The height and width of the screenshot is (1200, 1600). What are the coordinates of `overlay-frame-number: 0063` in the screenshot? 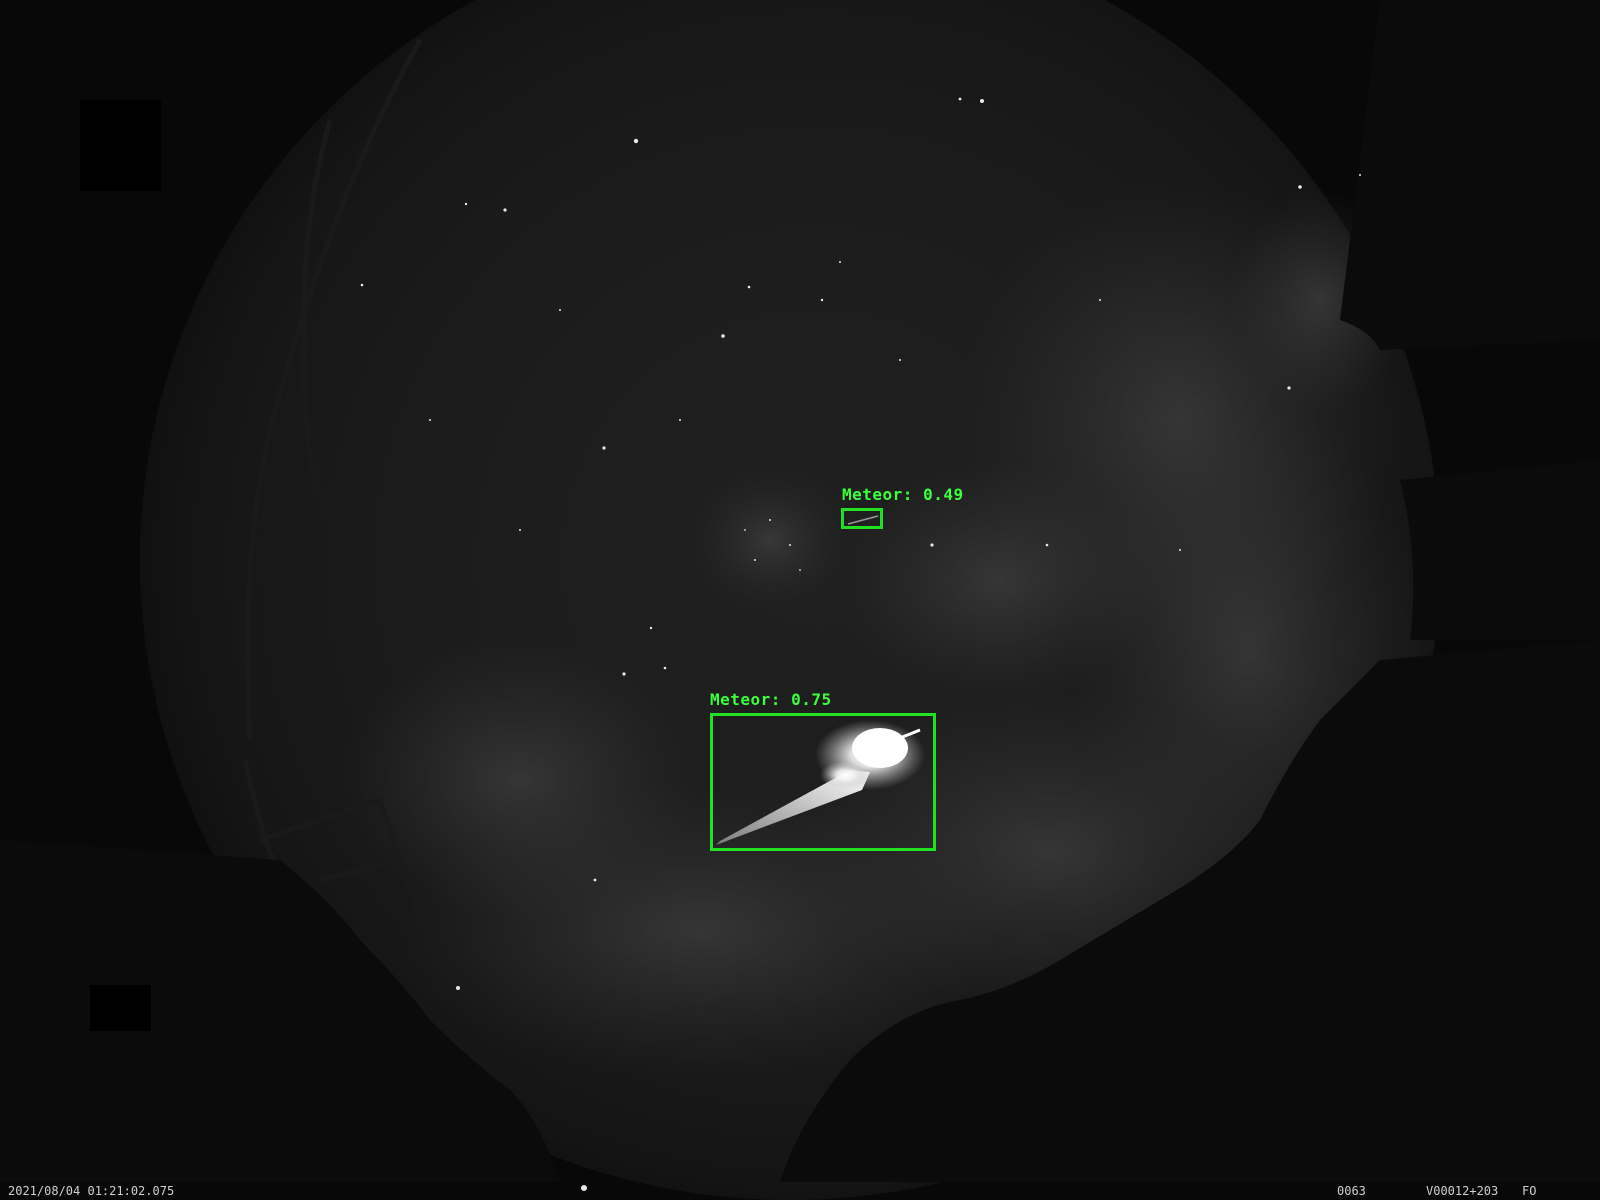 It's located at (1351, 1191).